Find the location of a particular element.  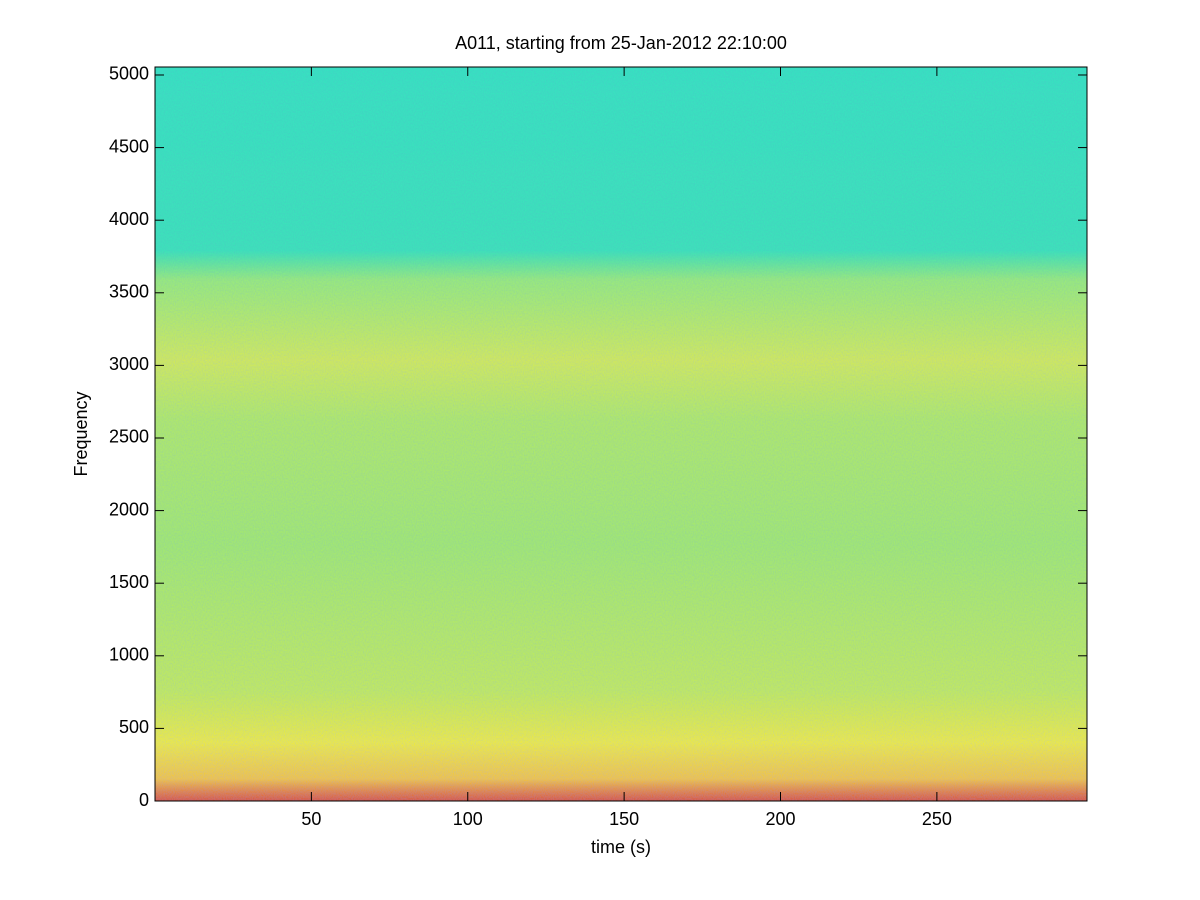

y-tick-label: 3500 is located at coordinates (129, 292).